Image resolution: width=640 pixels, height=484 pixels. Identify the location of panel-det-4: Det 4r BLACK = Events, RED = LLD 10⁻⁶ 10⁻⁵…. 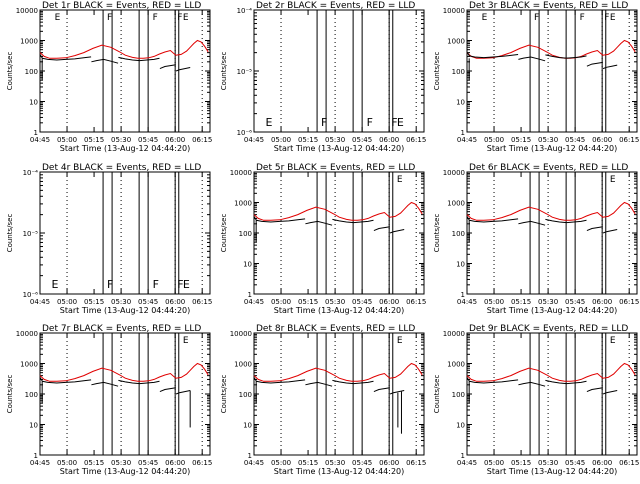
(109, 239).